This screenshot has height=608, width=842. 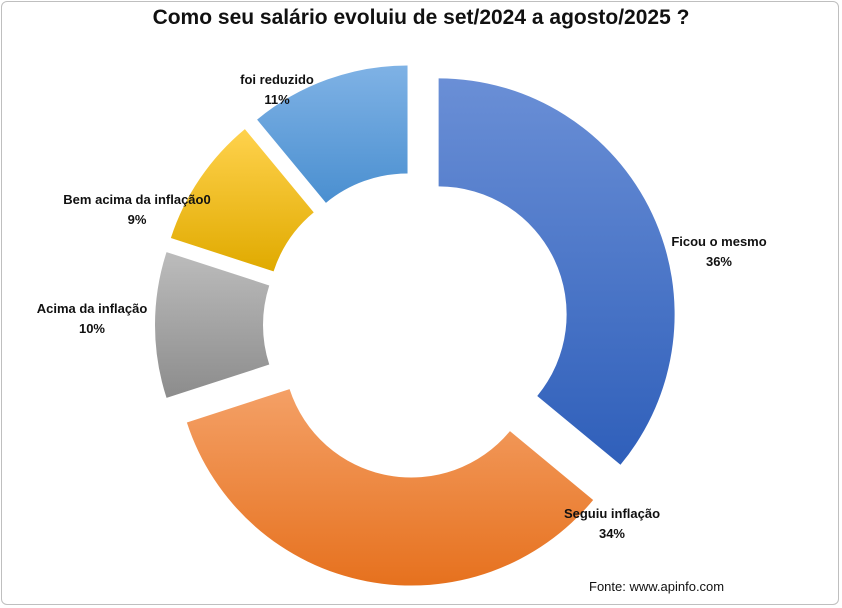 I want to click on slice-acima-da-inflacao, so click(x=212, y=325).